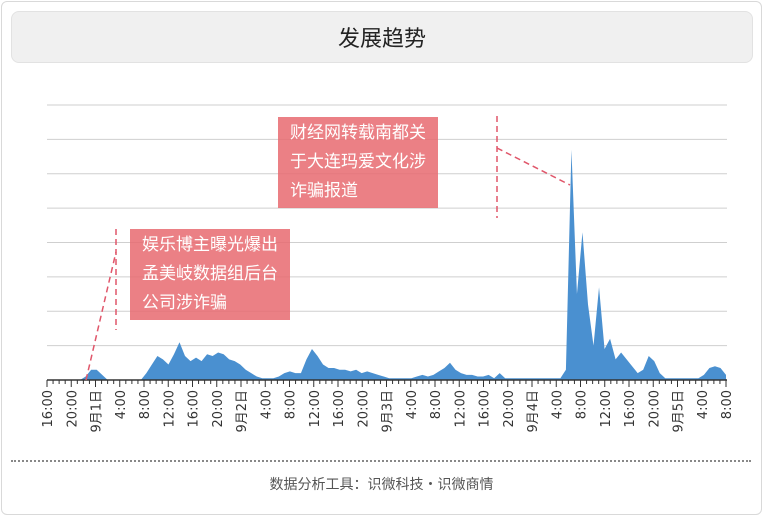  Describe the element at coordinates (358, 133) in the screenshot. I see `annotation-2-line-1: 财经网转载南都关` at that location.